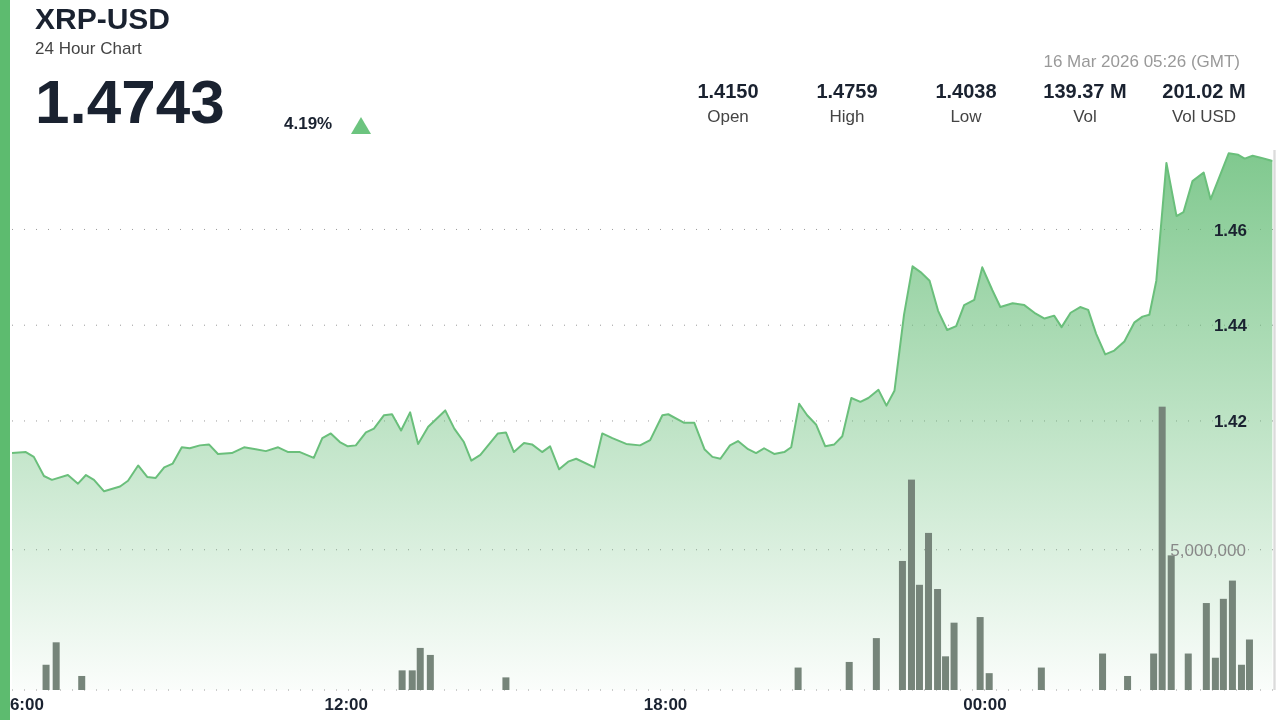  Describe the element at coordinates (1204, 91) in the screenshot. I see `text: 201.02 M` at that location.